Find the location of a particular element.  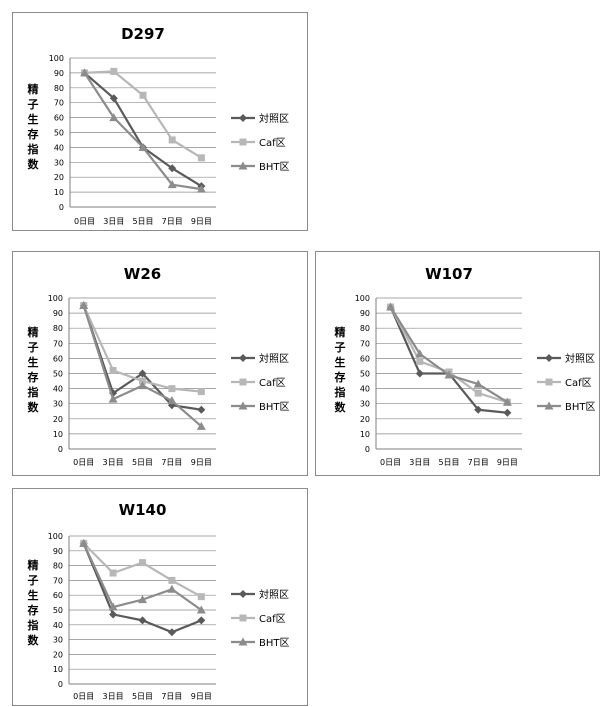

y-tick-label: 90 is located at coordinates (365, 313).